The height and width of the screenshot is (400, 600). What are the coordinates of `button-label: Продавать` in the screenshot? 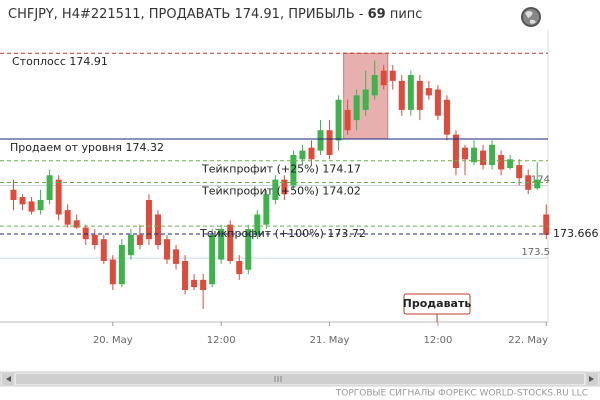 It's located at (437, 303).